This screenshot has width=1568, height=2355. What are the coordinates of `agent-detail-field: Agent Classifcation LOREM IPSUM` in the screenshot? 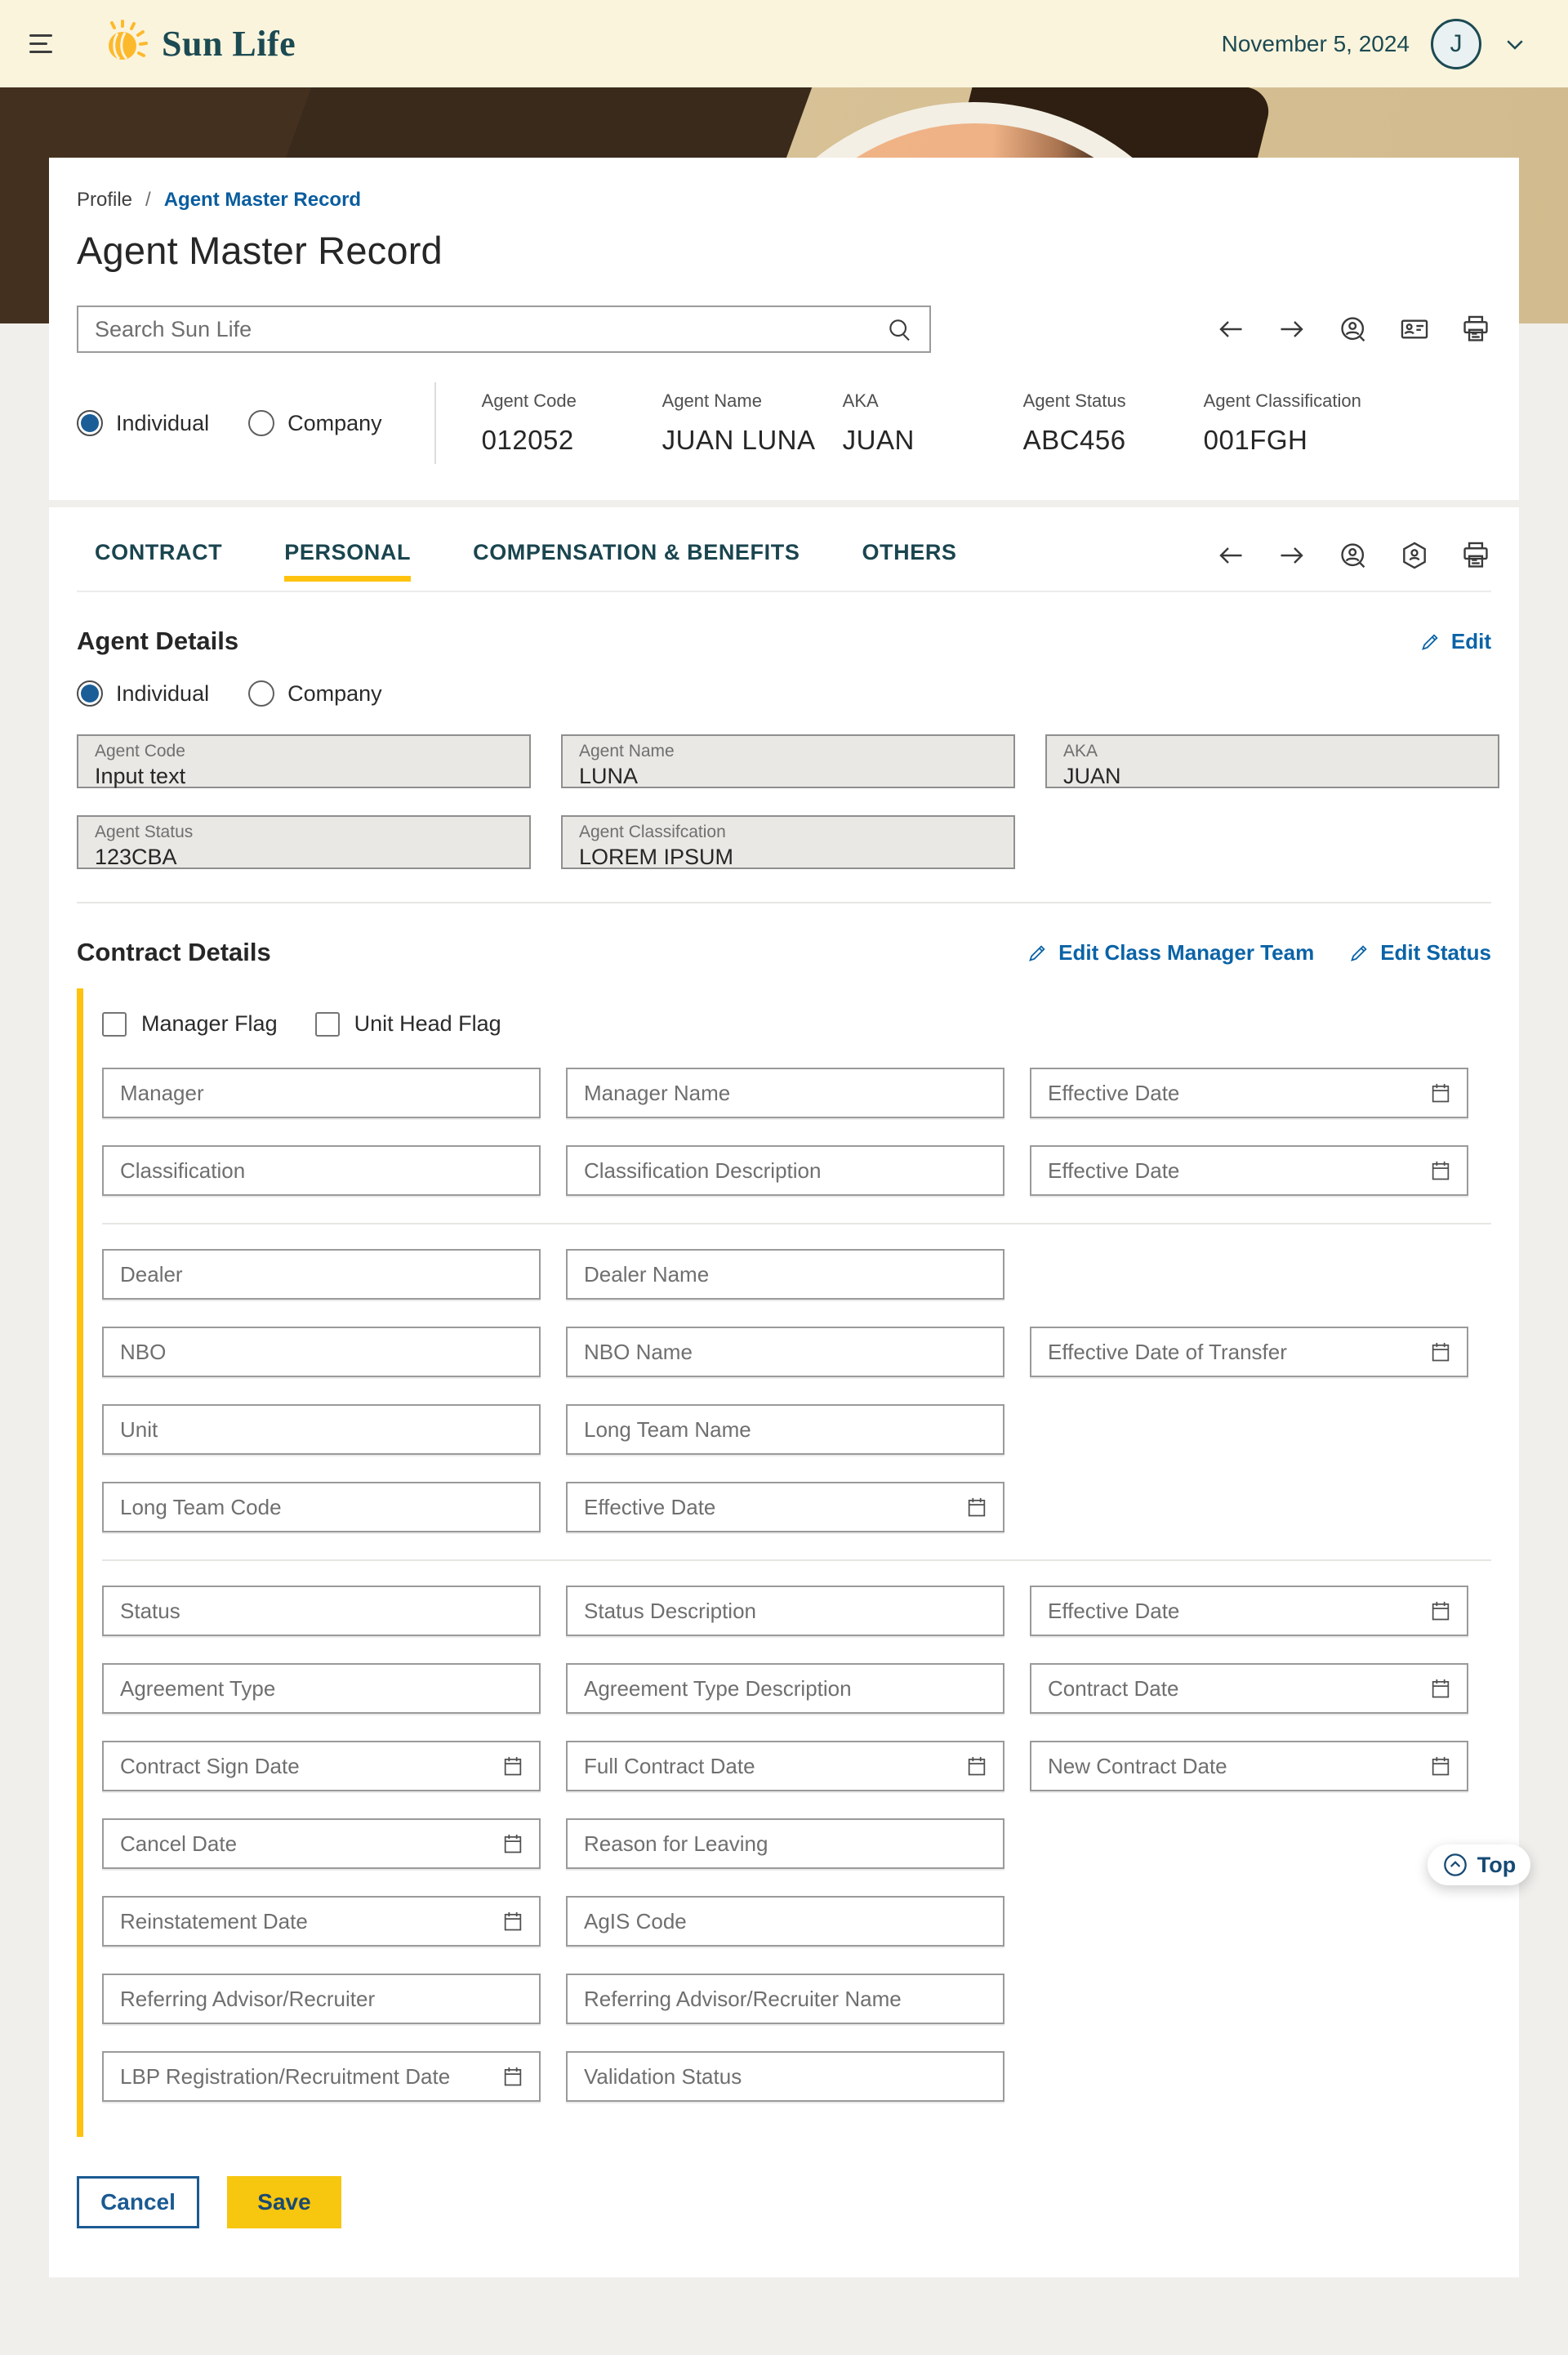 It's located at (788, 842).